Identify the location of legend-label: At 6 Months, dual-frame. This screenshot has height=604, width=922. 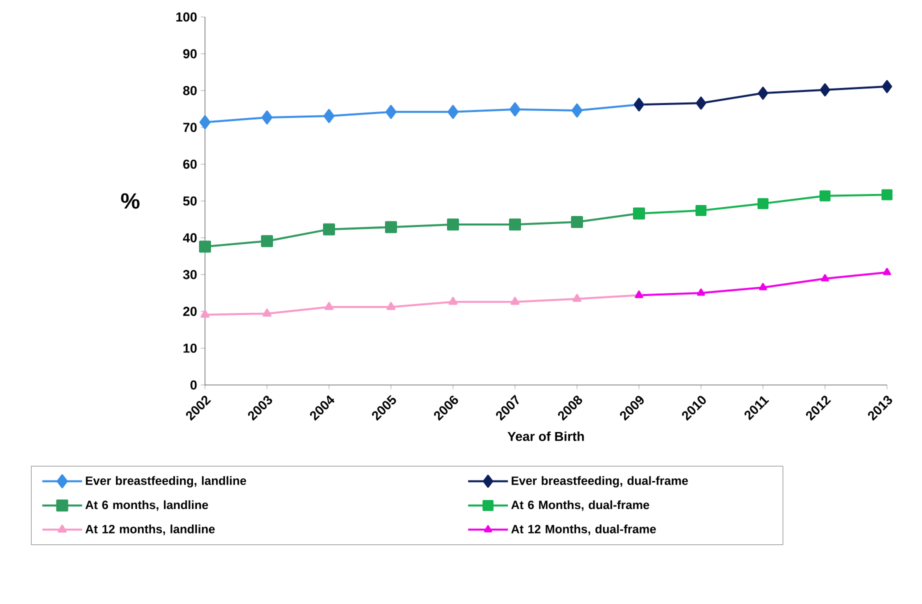
(580, 505).